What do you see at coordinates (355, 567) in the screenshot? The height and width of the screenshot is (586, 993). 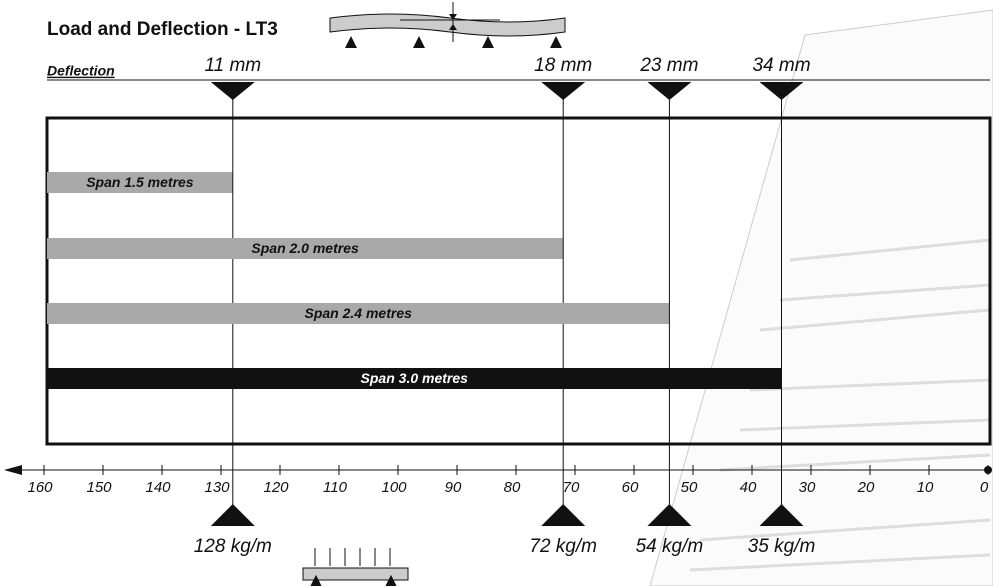 I see `load-diagram-bottom` at bounding box center [355, 567].